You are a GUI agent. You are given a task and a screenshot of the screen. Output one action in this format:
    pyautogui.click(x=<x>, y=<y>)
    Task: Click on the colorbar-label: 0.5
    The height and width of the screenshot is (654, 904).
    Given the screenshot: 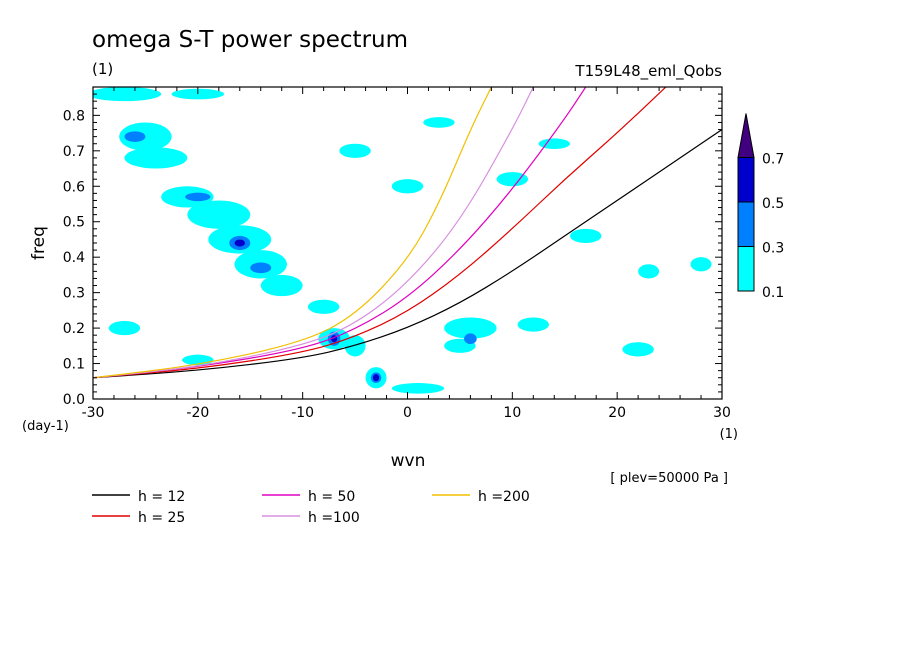 What is the action you would take?
    pyautogui.click(x=773, y=204)
    